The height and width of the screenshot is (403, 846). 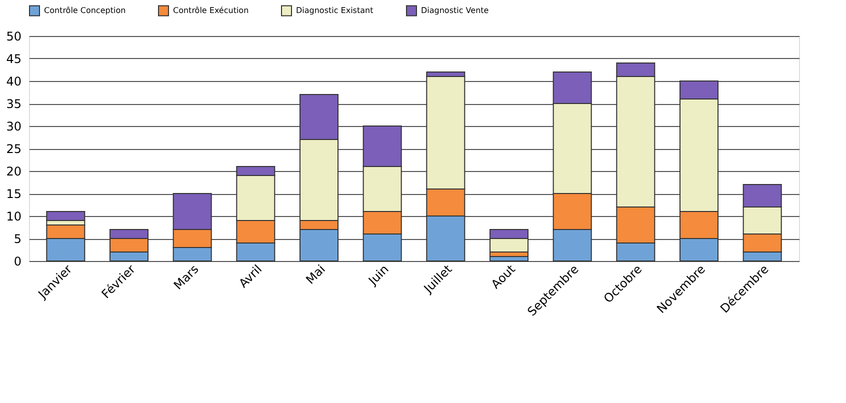 I want to click on y-tick-label: 15, so click(x=14, y=194).